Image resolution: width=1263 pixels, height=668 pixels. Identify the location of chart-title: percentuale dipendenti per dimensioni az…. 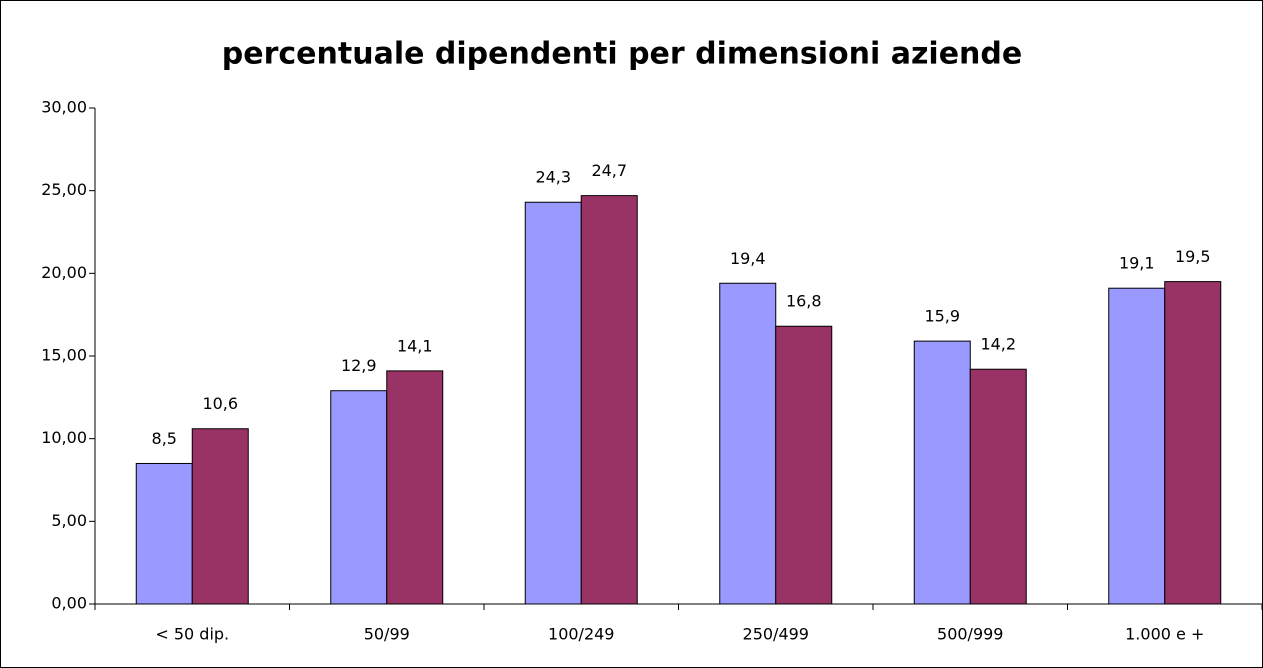
(622, 54).